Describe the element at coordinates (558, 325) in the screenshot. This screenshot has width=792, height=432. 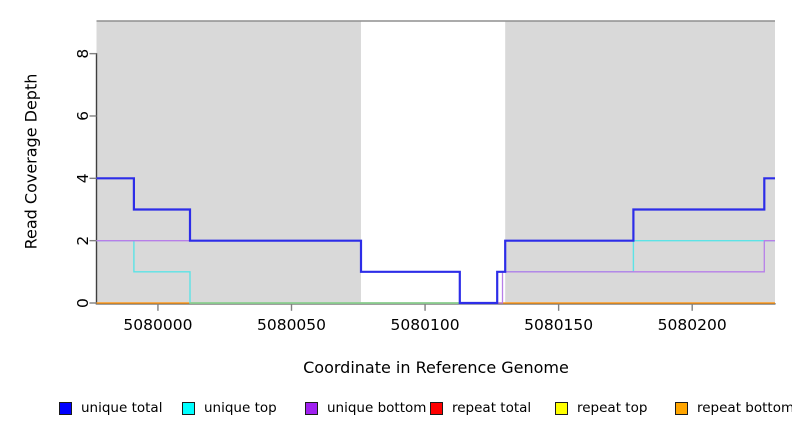
I see `x-tick-label: 5080150` at that location.